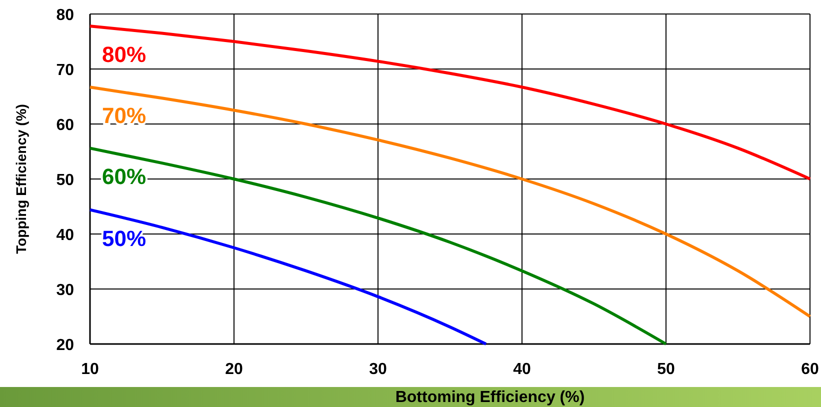  Describe the element at coordinates (65, 125) in the screenshot. I see `y-tick-label: 60` at that location.